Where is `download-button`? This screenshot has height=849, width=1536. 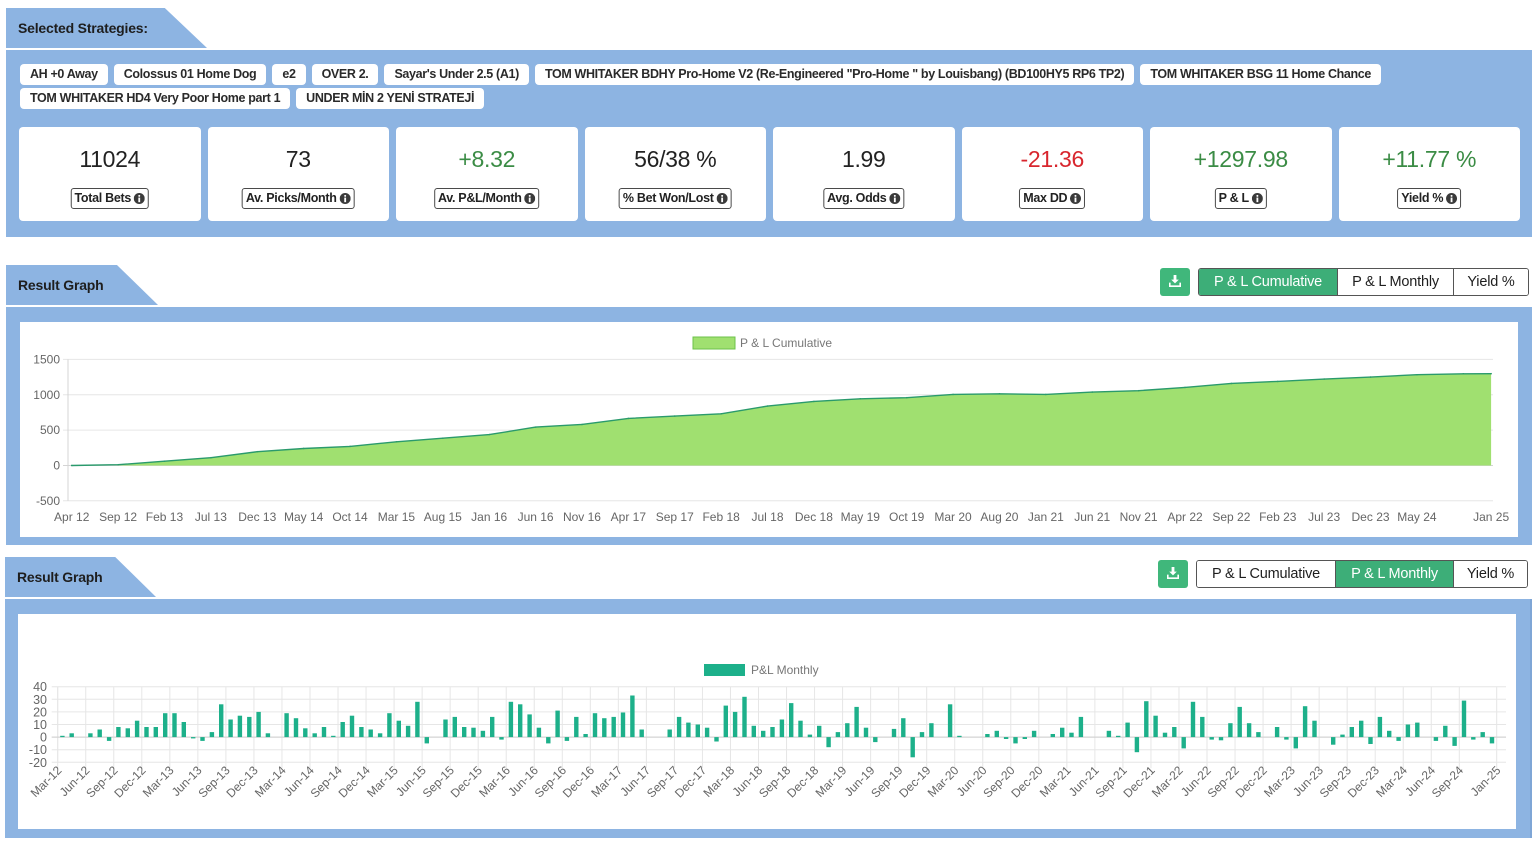
download-button is located at coordinates (1175, 282).